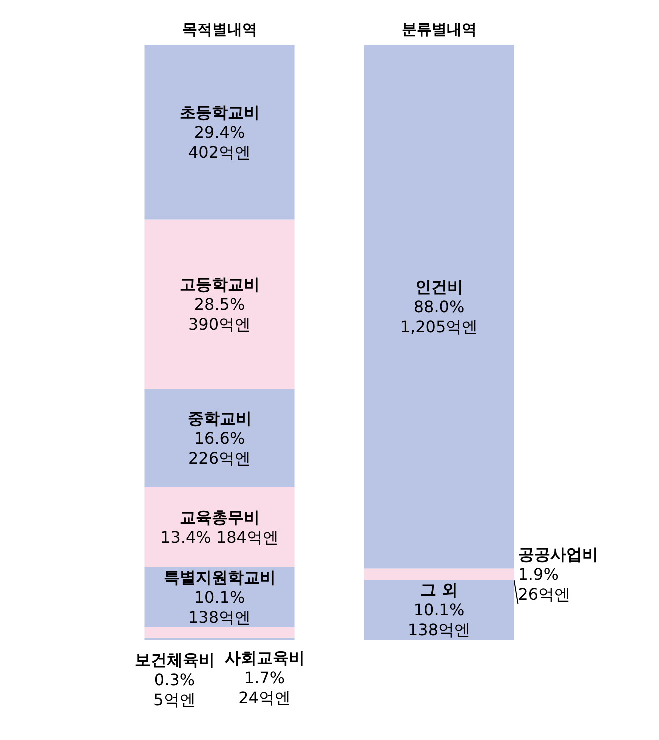 The height and width of the screenshot is (740, 659). What do you see at coordinates (439, 590) in the screenshot?
I see `series-label: 그 외` at bounding box center [439, 590].